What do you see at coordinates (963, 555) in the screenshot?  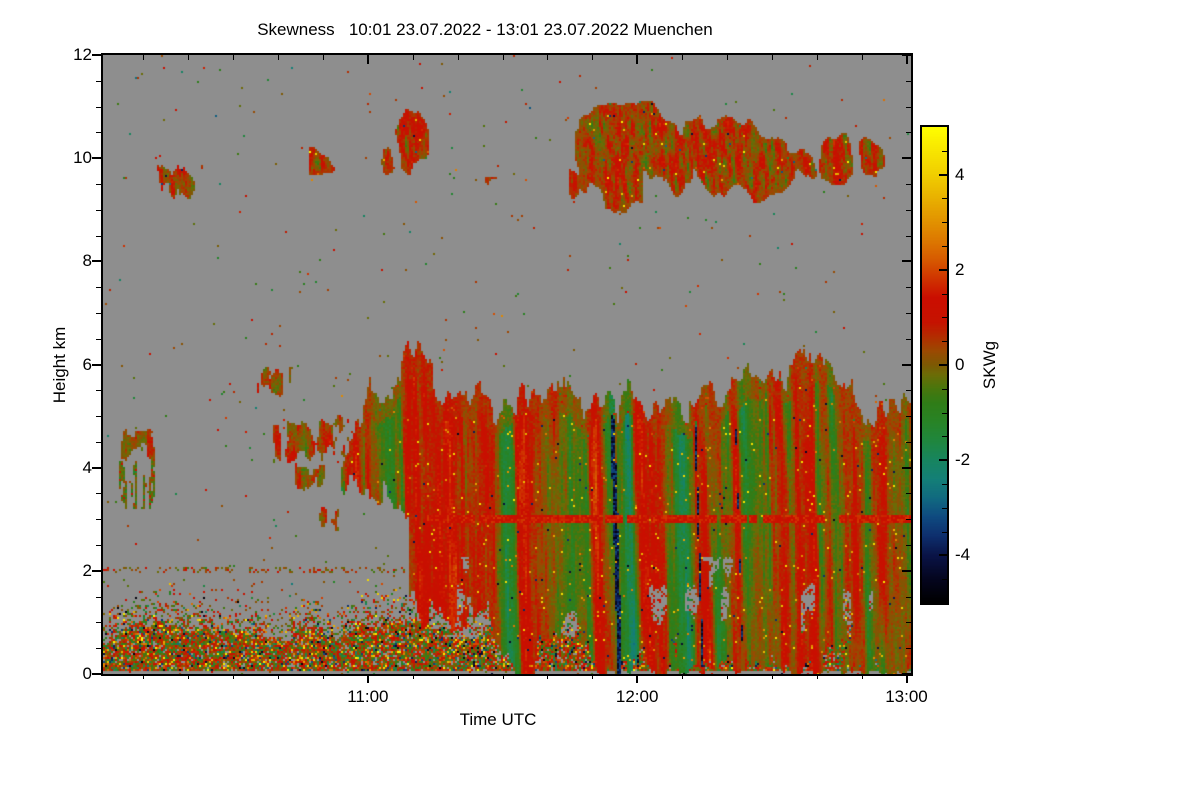 I see `colorbar-tick-label: -4` at bounding box center [963, 555].